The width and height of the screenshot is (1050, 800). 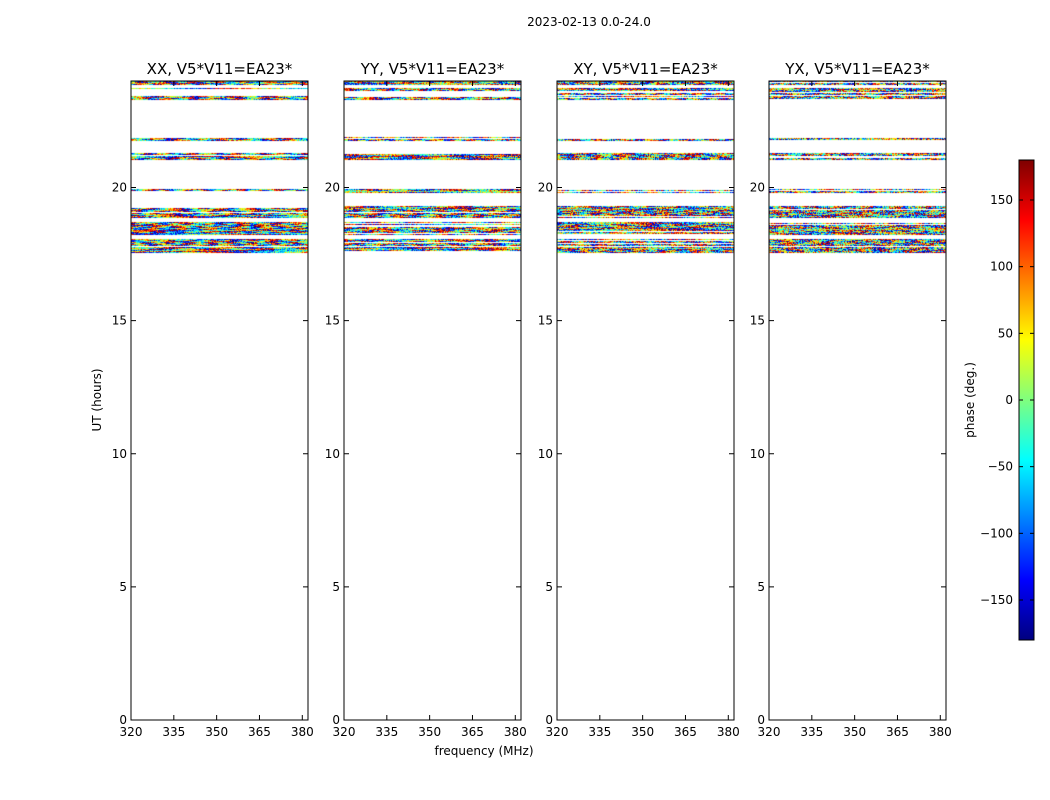 What do you see at coordinates (1001, 267) in the screenshot?
I see `colorbar-tick-label: 100` at bounding box center [1001, 267].